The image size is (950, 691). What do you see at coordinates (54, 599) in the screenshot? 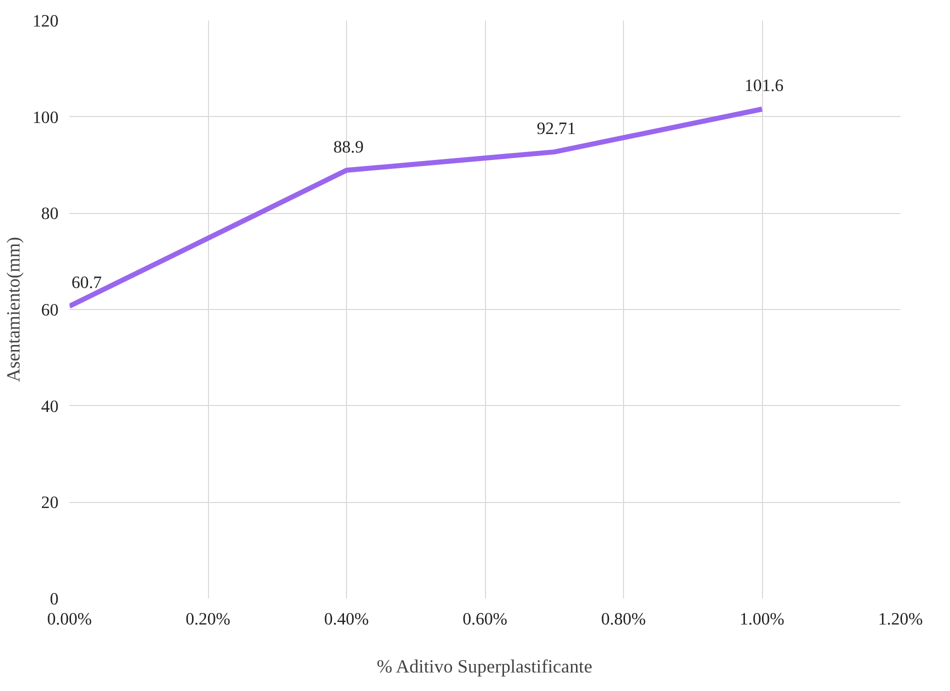
I see `y-tick-label: 0` at bounding box center [54, 599].